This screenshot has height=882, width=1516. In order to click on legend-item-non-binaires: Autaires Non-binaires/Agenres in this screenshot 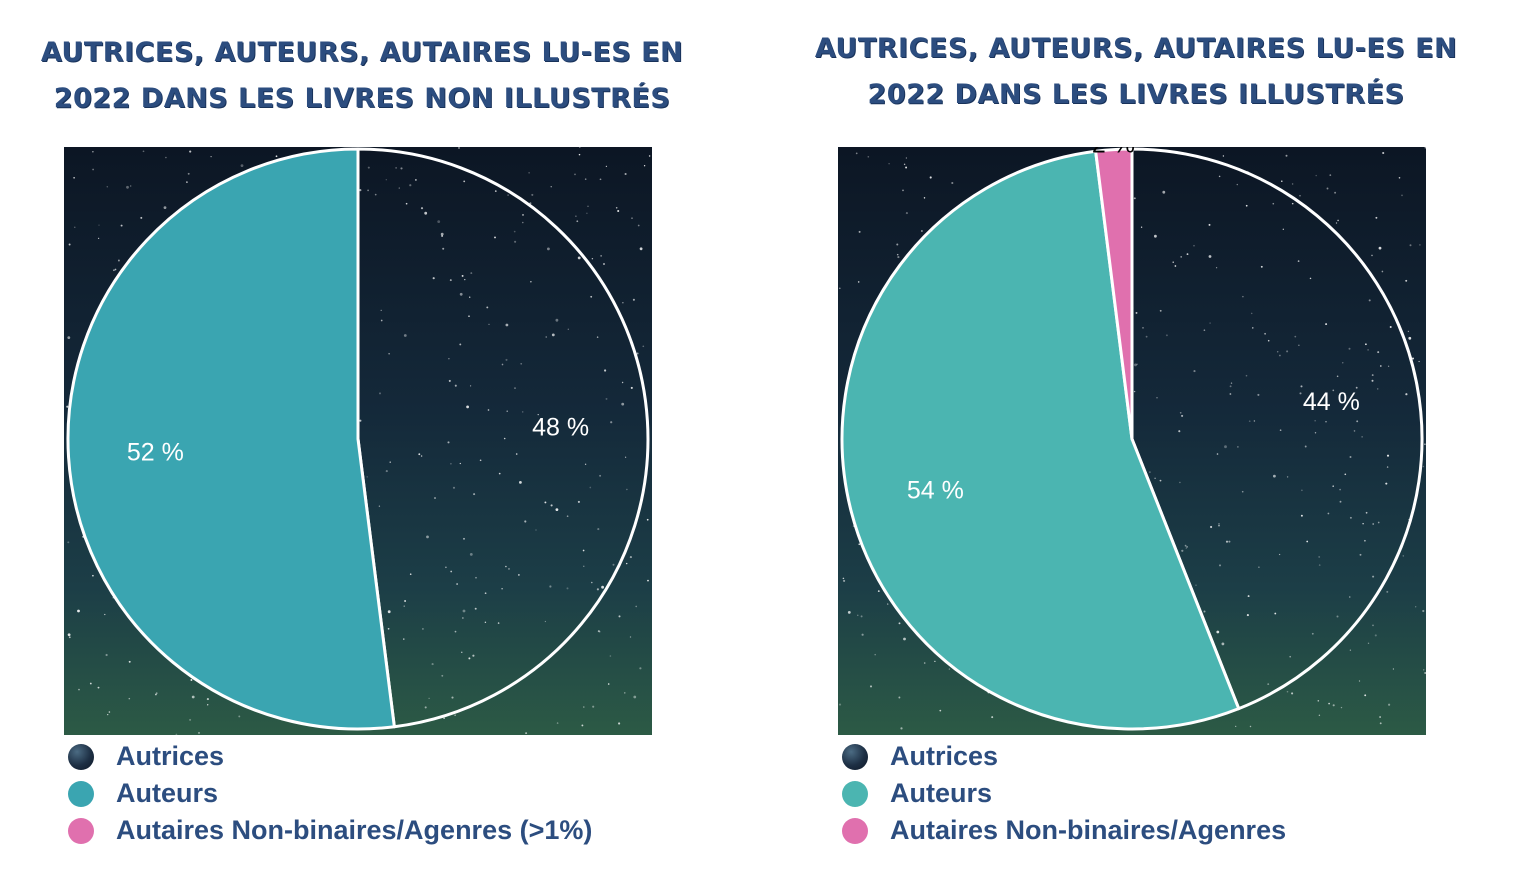, I will do `click(1064, 830)`.